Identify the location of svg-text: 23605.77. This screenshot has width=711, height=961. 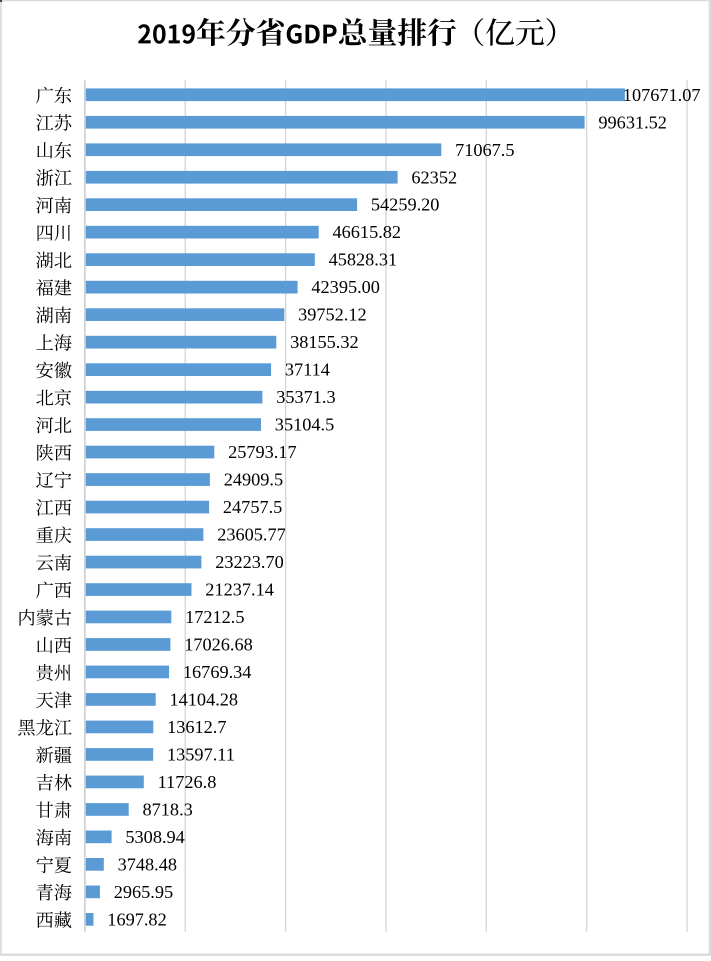
(251, 535).